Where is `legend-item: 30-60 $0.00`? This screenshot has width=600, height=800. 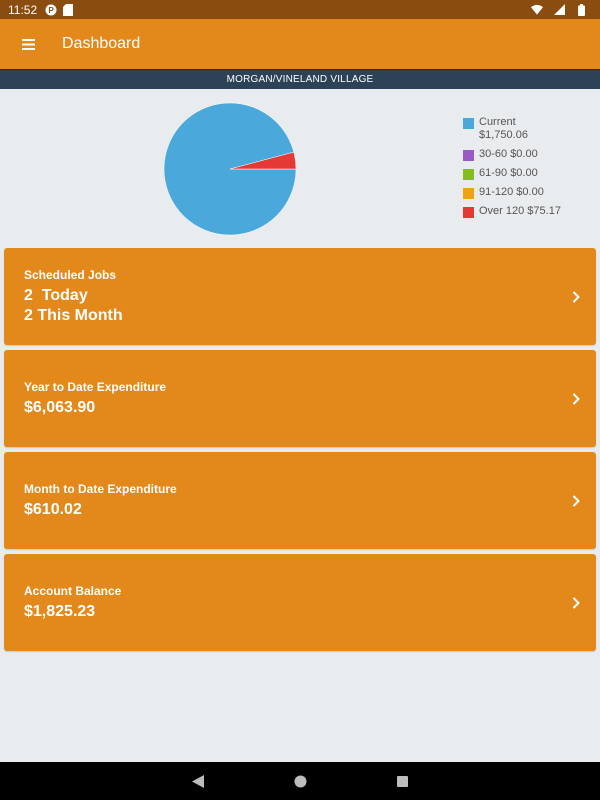
legend-item: 30-60 $0.00 is located at coordinates (512, 154).